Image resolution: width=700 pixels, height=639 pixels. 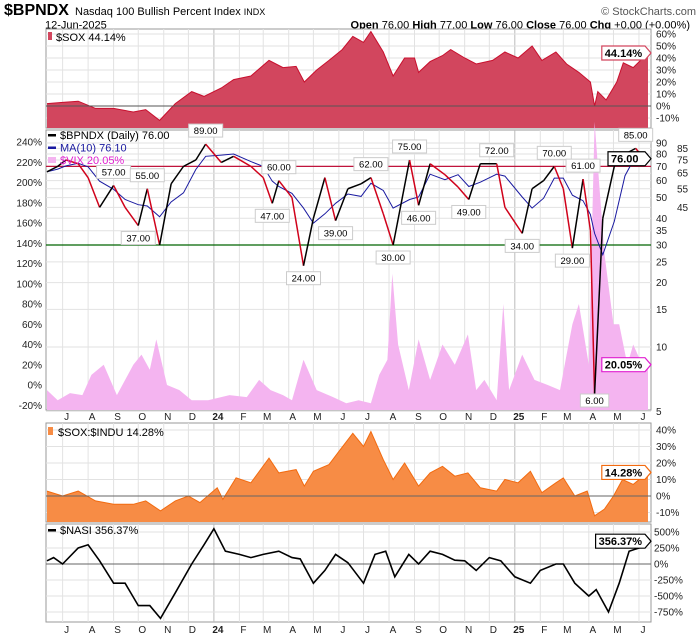 What do you see at coordinates (667, 119) in the screenshot?
I see `sox-tick-label: -10%` at bounding box center [667, 119].